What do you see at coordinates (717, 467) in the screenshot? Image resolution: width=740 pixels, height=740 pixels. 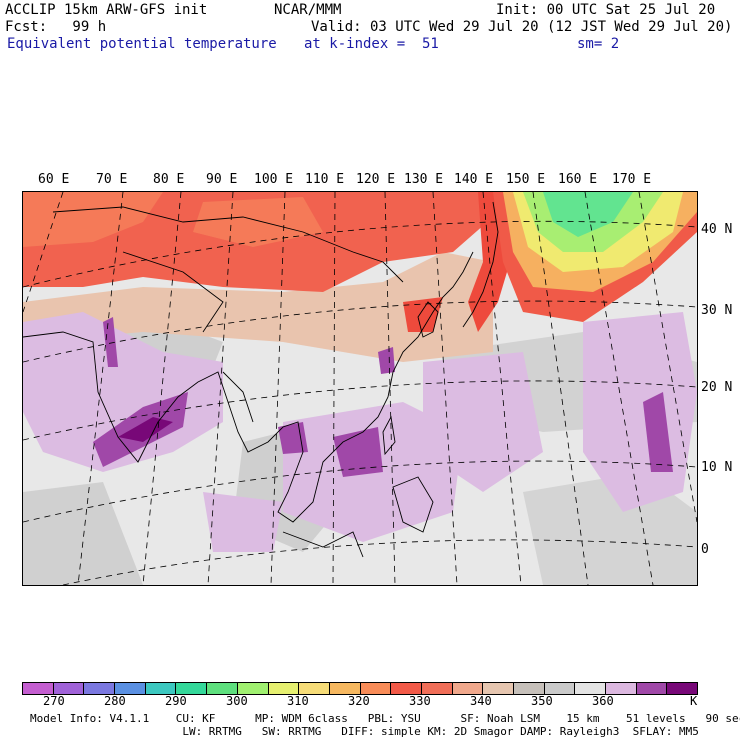 I see `lat-label: 10 N` at bounding box center [717, 467].